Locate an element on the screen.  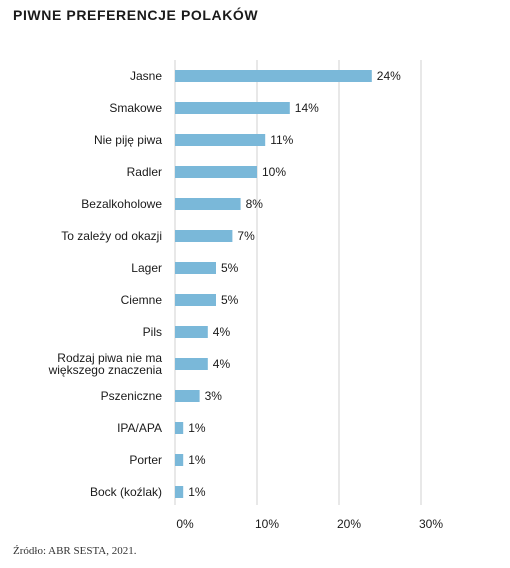
x-tick-label: 0% is located at coordinates (185, 524).